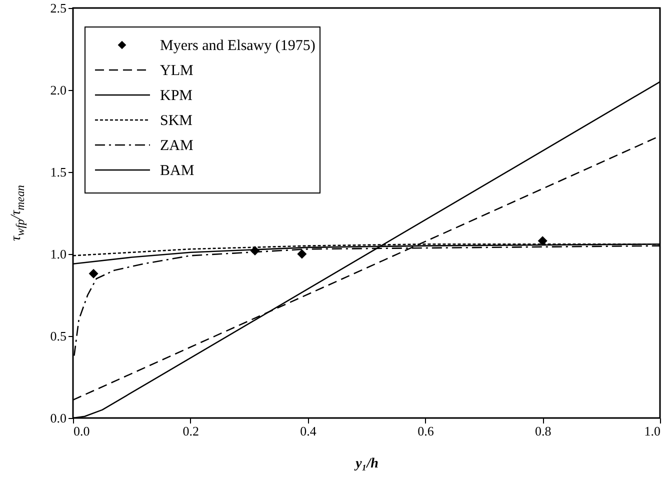 The width and height of the screenshot is (668, 487). Describe the element at coordinates (177, 146) in the screenshot. I see `legend-label: ZAM` at that location.